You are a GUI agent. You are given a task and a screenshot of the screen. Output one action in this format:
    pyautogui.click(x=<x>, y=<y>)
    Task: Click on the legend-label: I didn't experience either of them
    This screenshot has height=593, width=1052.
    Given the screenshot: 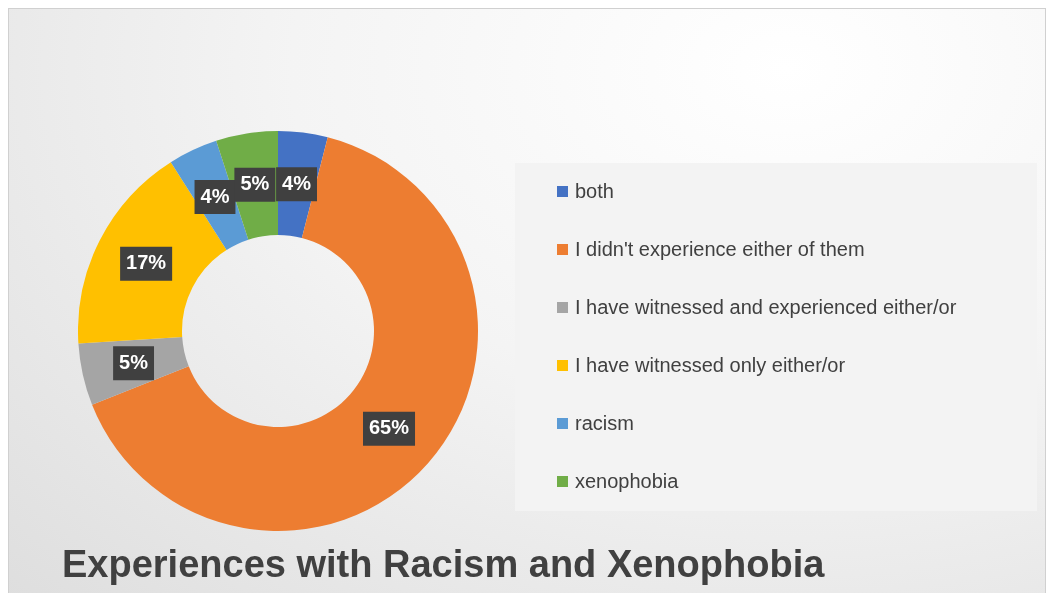 What is the action you would take?
    pyautogui.click(x=720, y=249)
    